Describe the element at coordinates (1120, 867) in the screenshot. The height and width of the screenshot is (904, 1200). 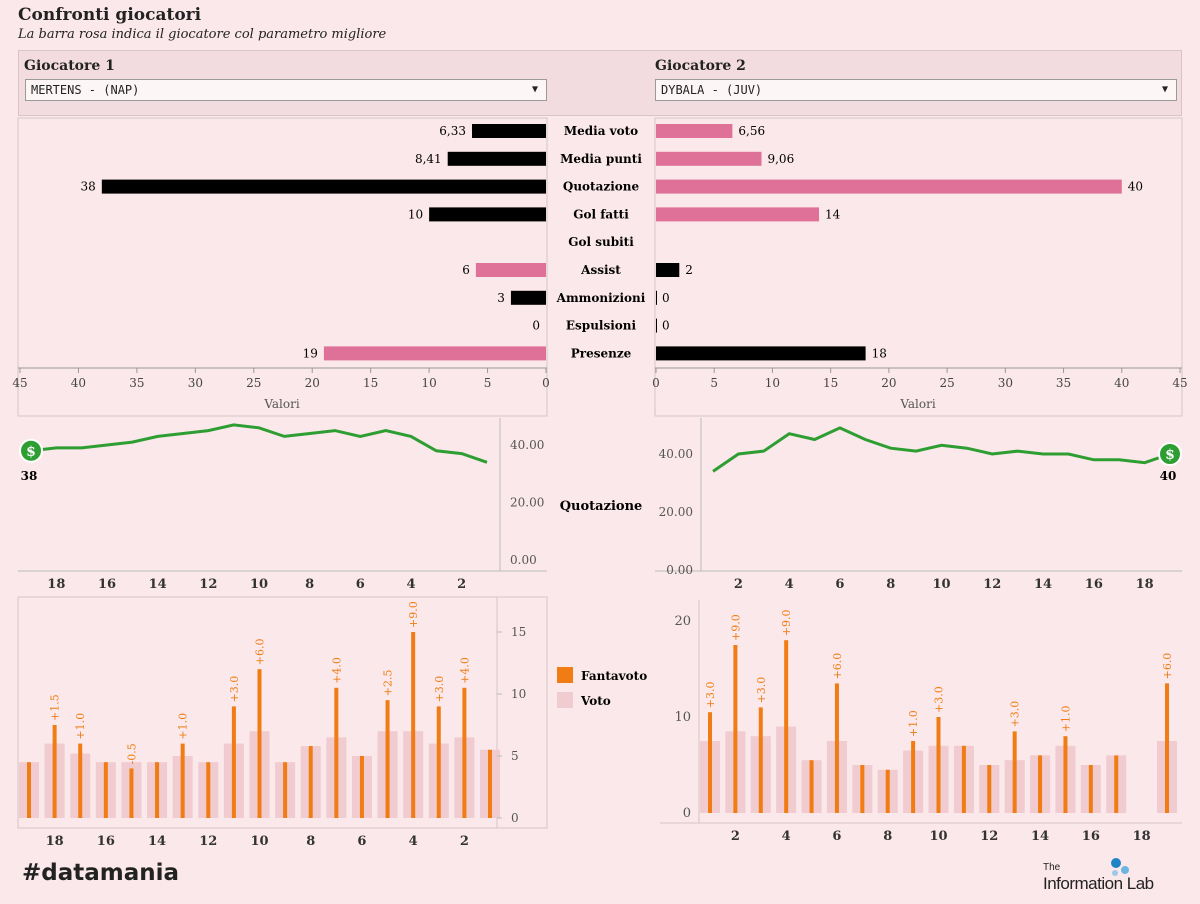
I see `logo-dots-icon` at that location.